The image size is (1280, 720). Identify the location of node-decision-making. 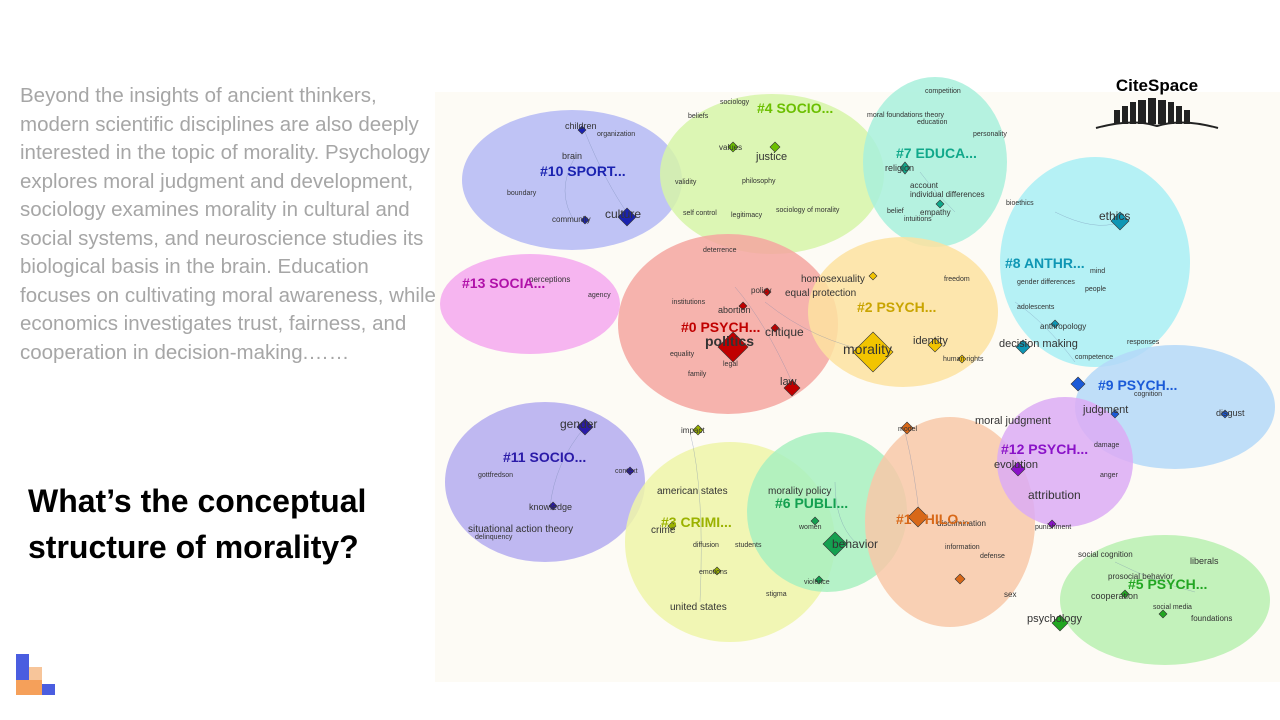
(1023, 347).